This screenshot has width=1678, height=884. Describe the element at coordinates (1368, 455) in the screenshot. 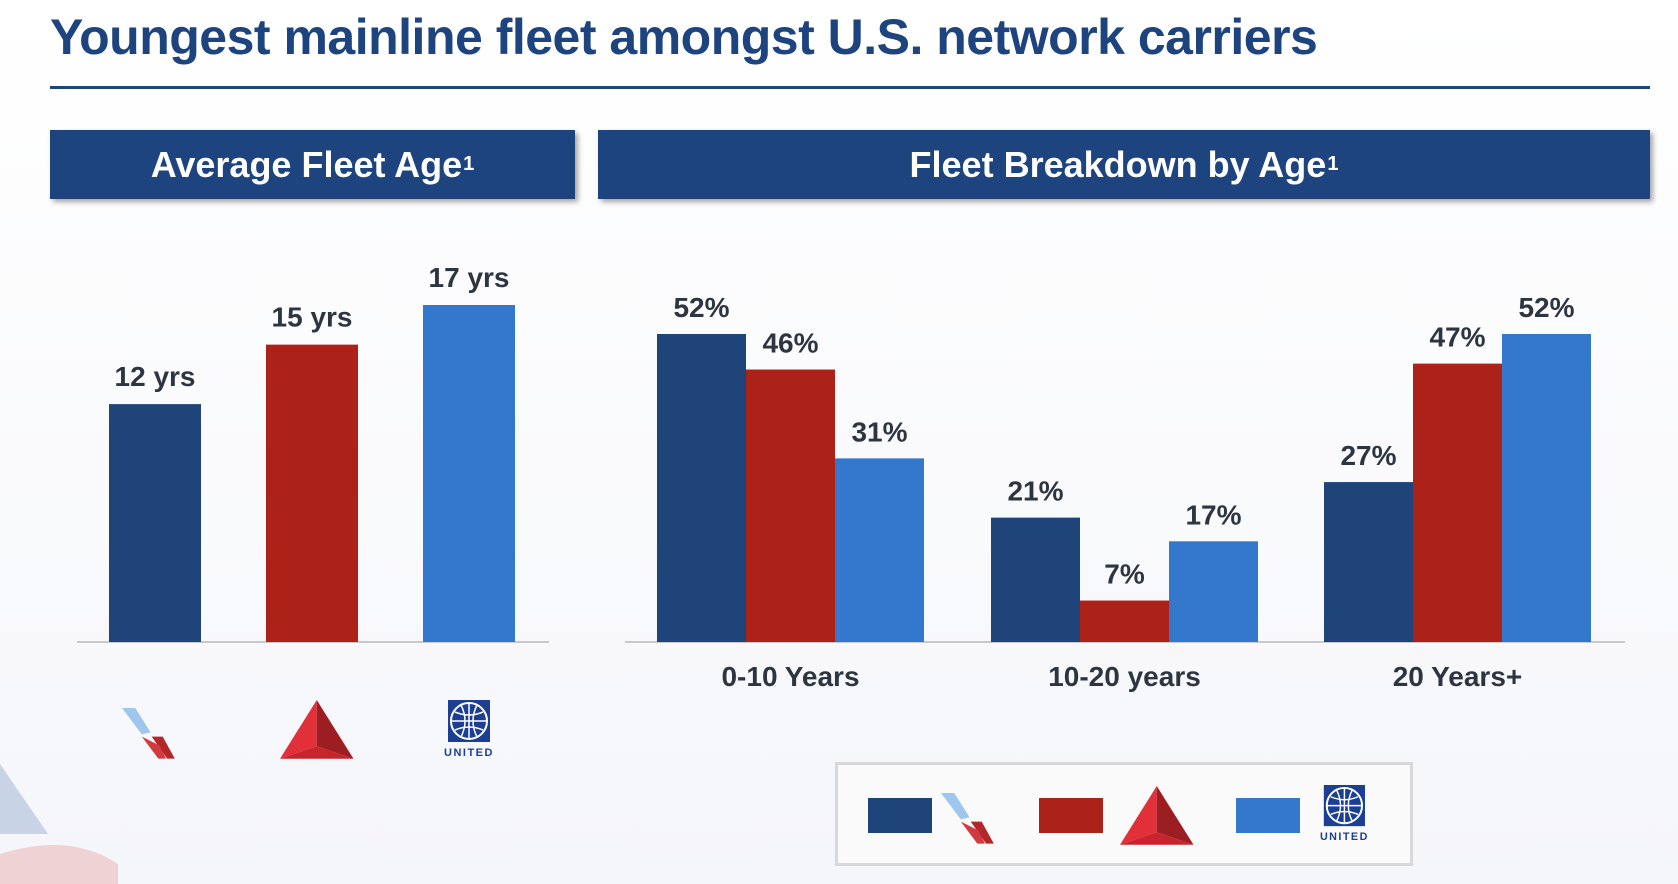

I see `breakdown-data-label-2-0: 27%` at that location.